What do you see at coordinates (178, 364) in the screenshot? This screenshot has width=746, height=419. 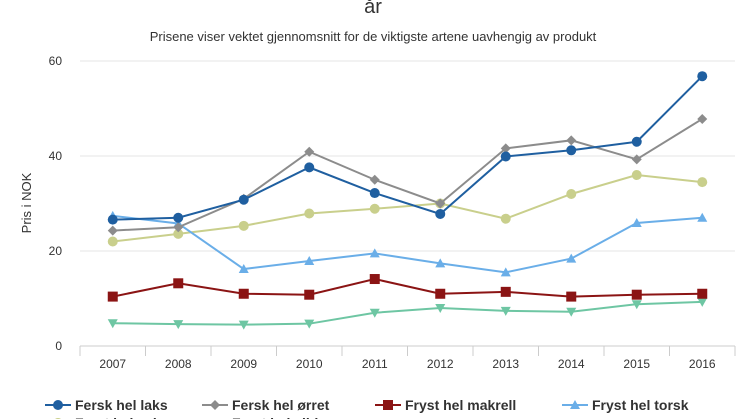 I see `x-tick-label: 2008` at bounding box center [178, 364].